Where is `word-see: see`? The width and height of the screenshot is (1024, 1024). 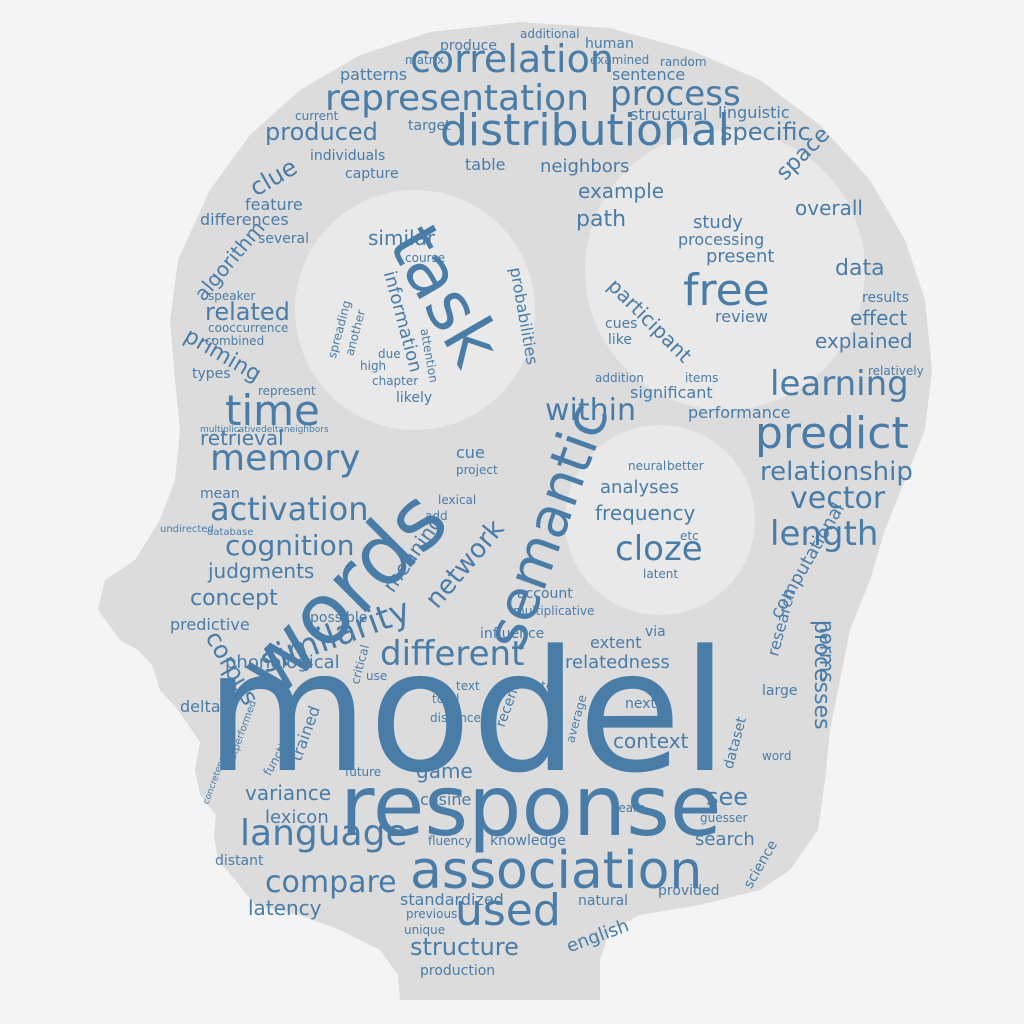
word-see: see is located at coordinates (727, 797).